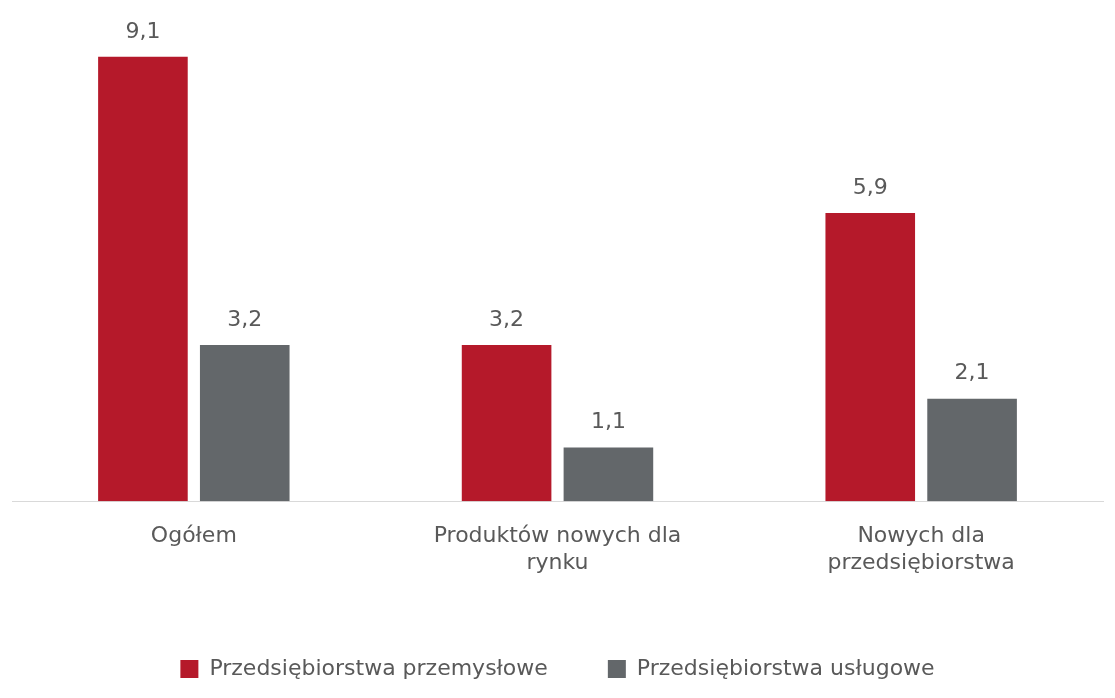 The height and width of the screenshot is (698, 1115). I want to click on x-tick-label: Ogółem, so click(193, 535).